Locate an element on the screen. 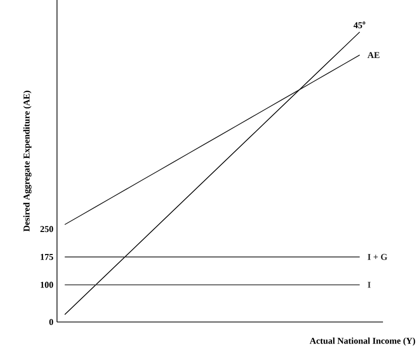 The height and width of the screenshot is (350, 420). x-axis-title: Actual National Income (Y) is located at coordinates (363, 342).